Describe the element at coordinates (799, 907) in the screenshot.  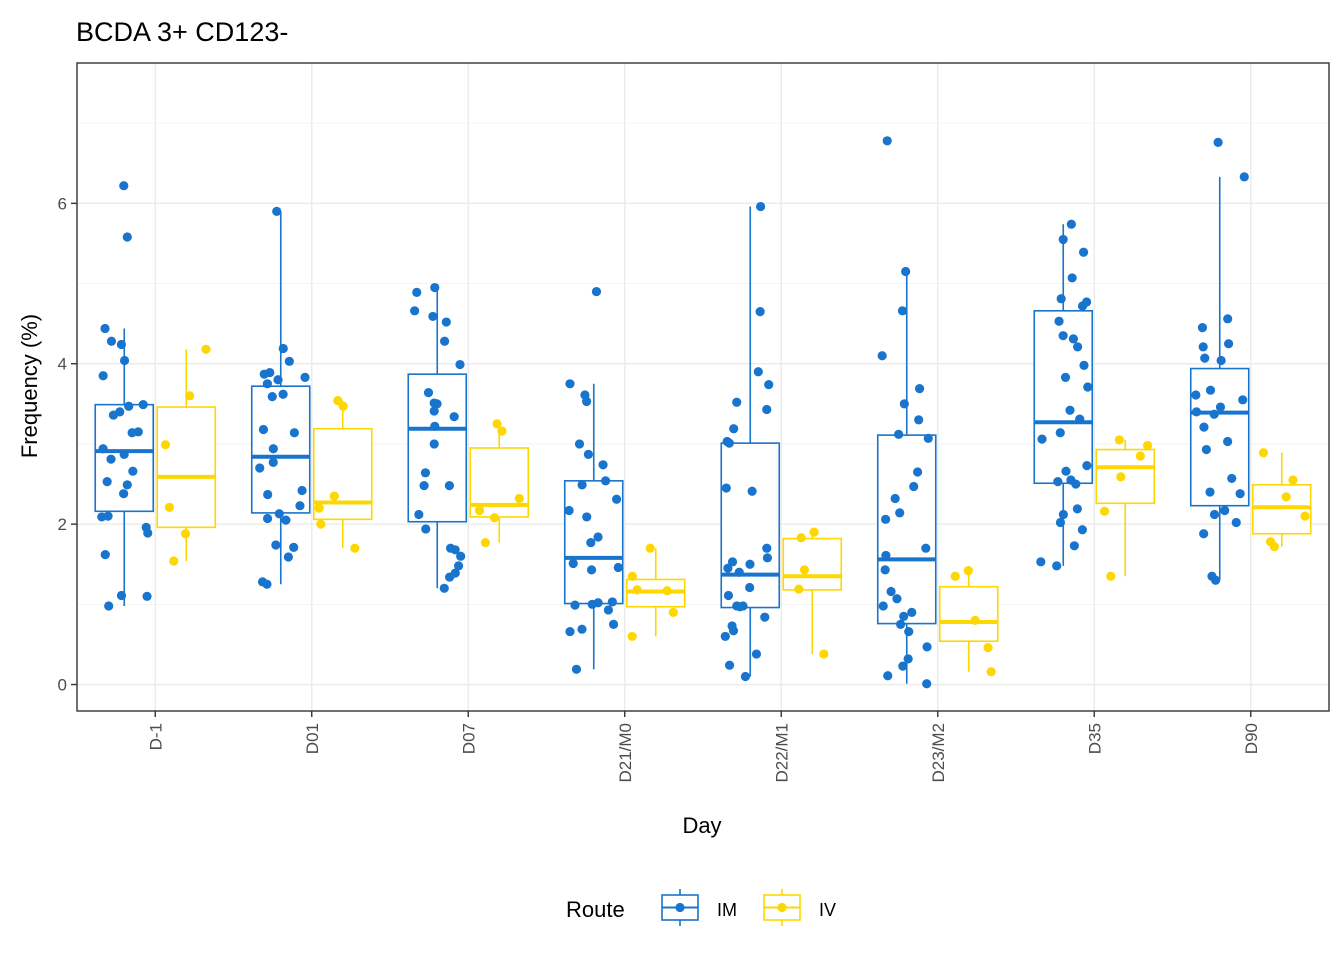
I see `legend-item-IV: IV` at that location.